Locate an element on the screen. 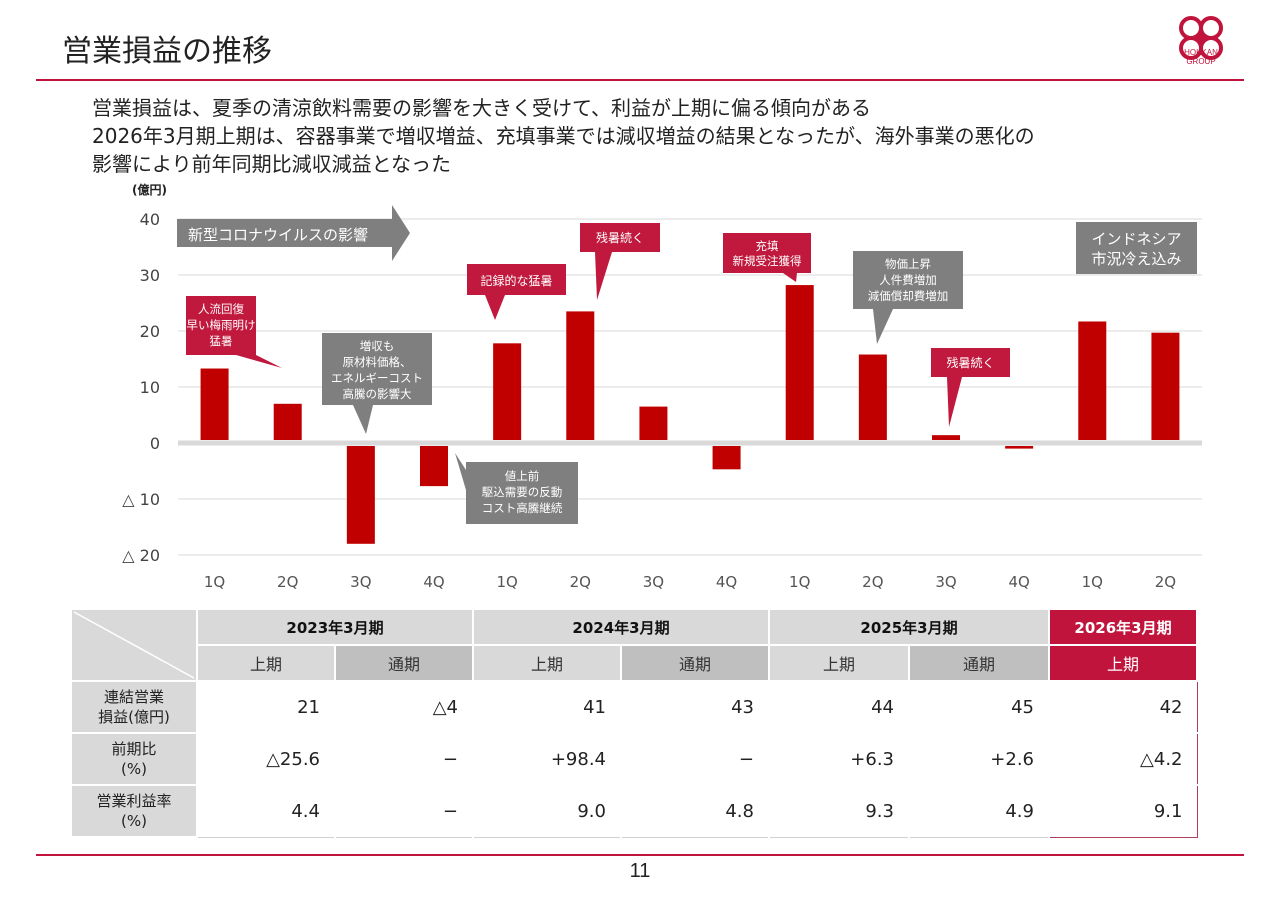  y-tick-label: 30 is located at coordinates (150, 275).